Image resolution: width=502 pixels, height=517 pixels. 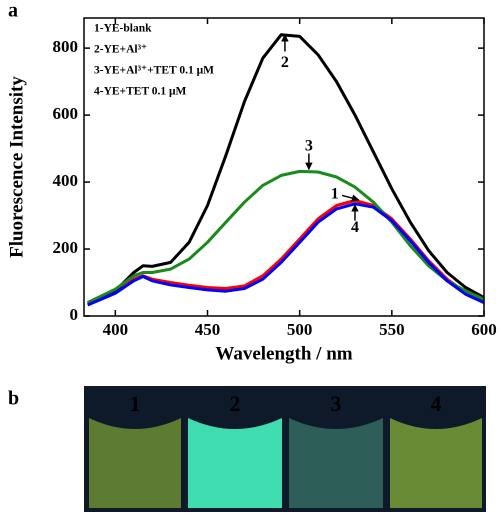 What do you see at coordinates (436, 403) in the screenshot?
I see `photo-label: 4` at bounding box center [436, 403].